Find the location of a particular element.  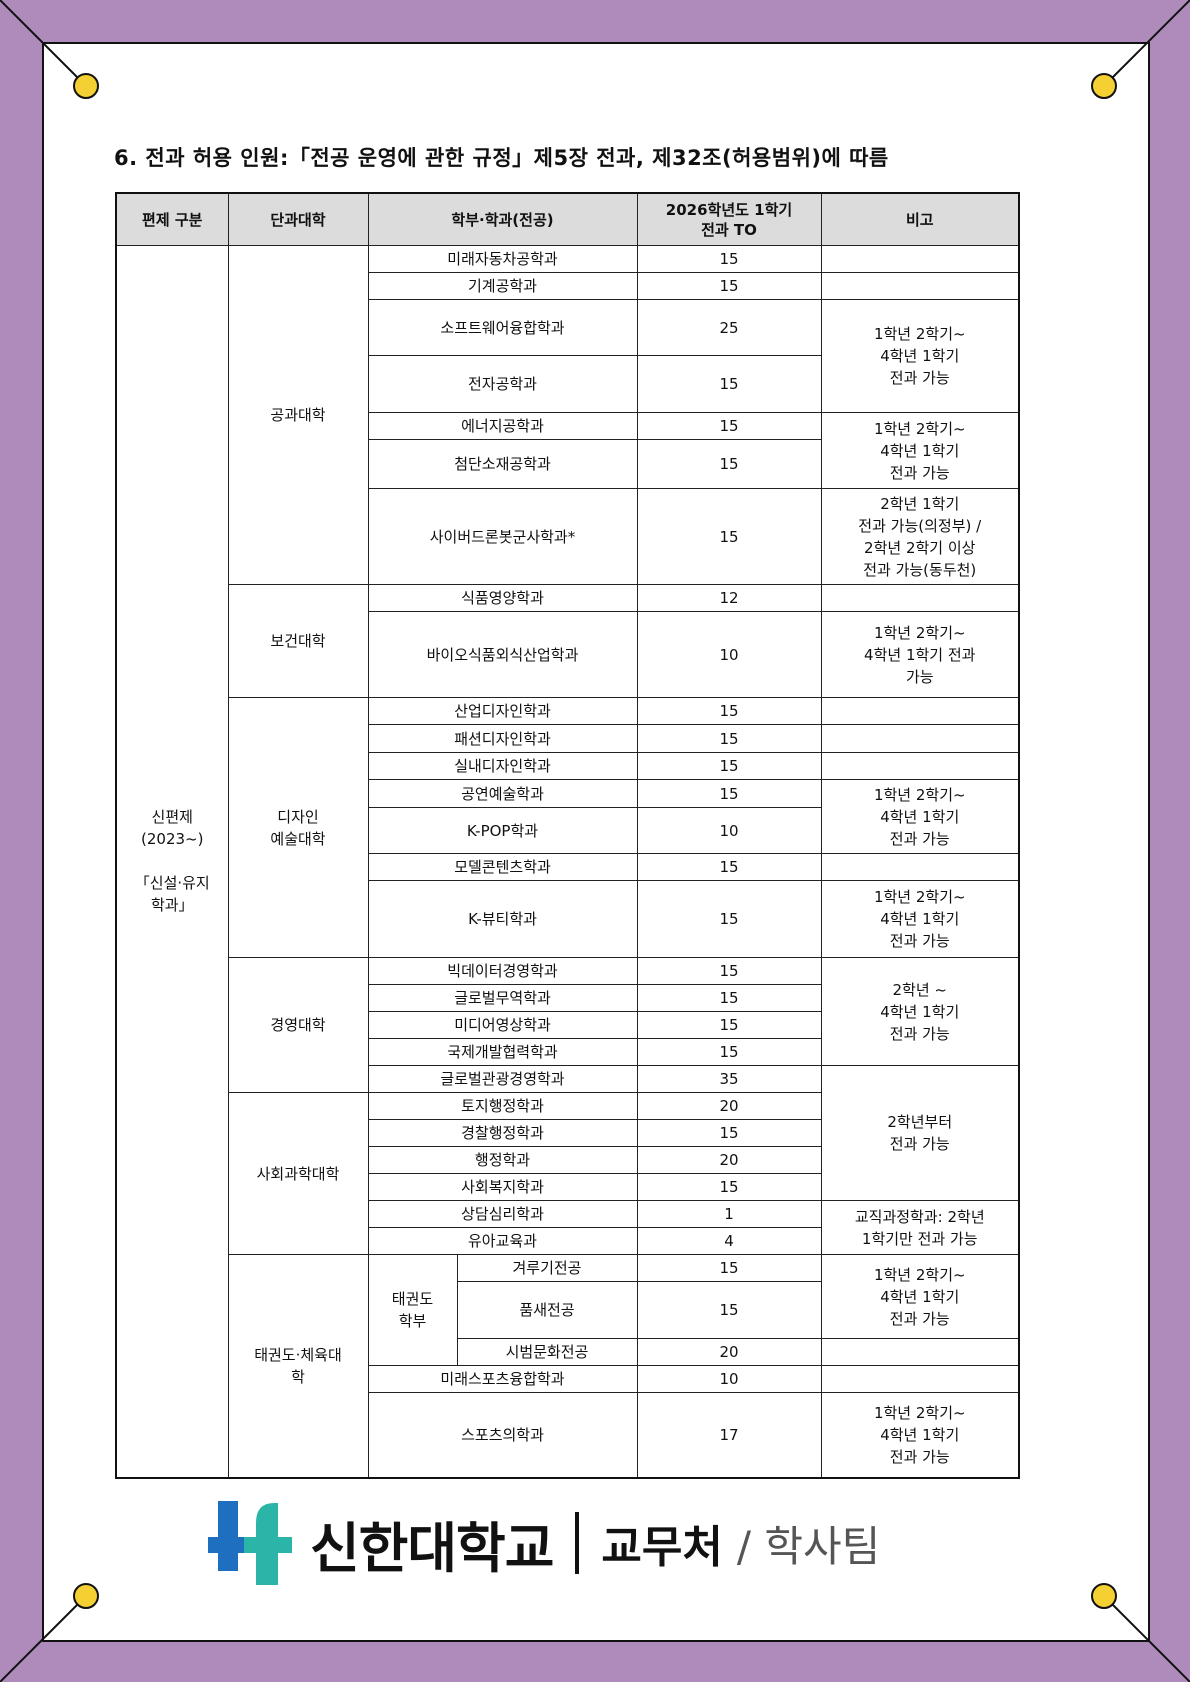

remark-cell: 2학년부터 전과 가능 is located at coordinates (920, 1133).